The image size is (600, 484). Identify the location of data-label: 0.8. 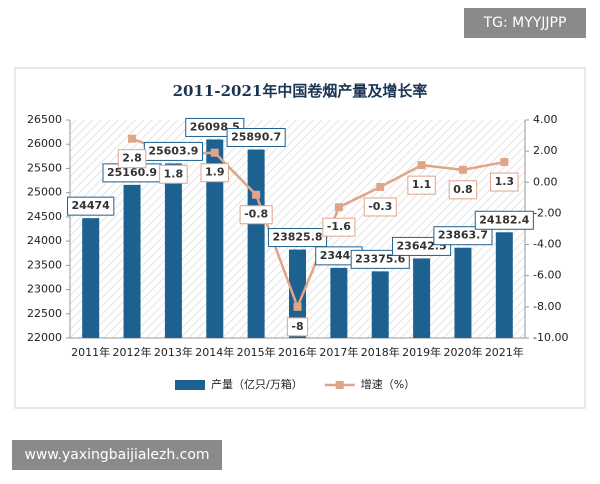
(463, 189).